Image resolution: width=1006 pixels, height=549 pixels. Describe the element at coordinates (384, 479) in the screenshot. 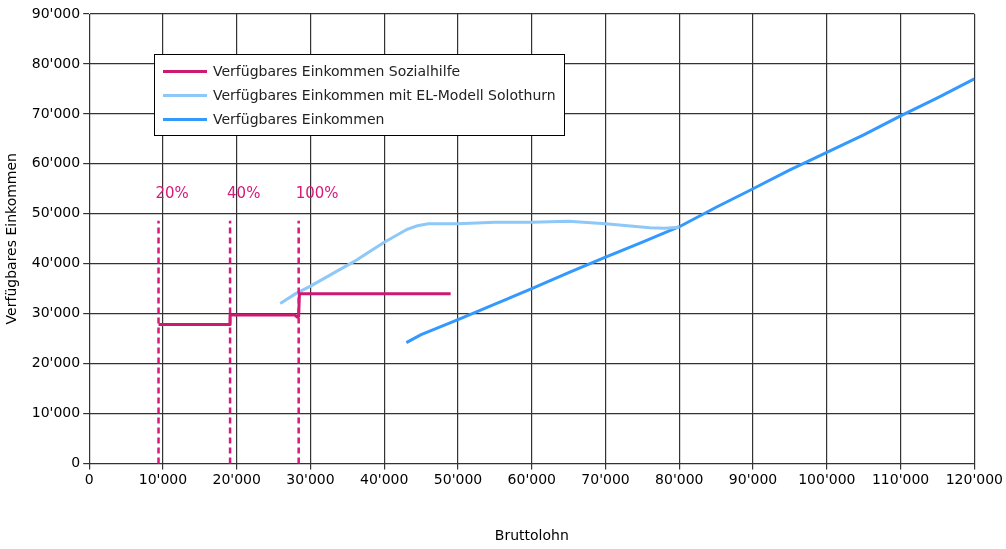

I see `x-tick-label: 40'000` at that location.